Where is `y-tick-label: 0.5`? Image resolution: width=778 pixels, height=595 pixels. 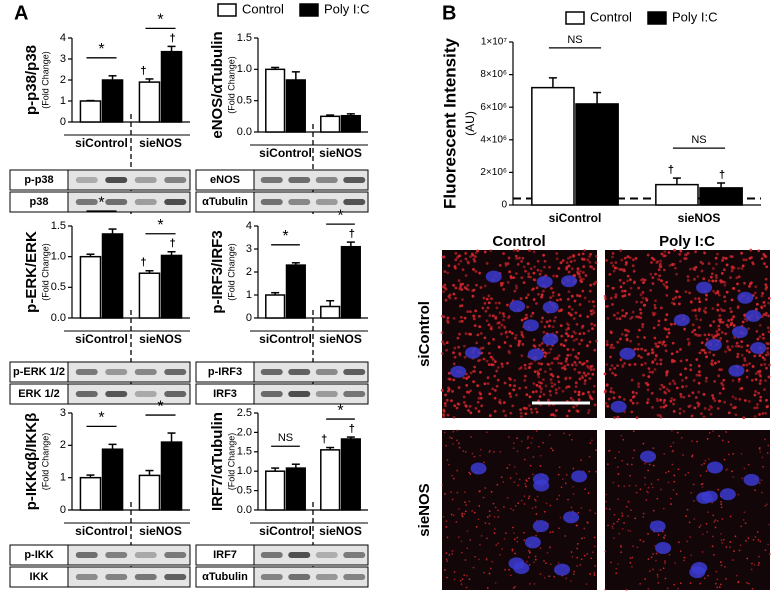 y-tick-label: 0.5 is located at coordinates (244, 491).